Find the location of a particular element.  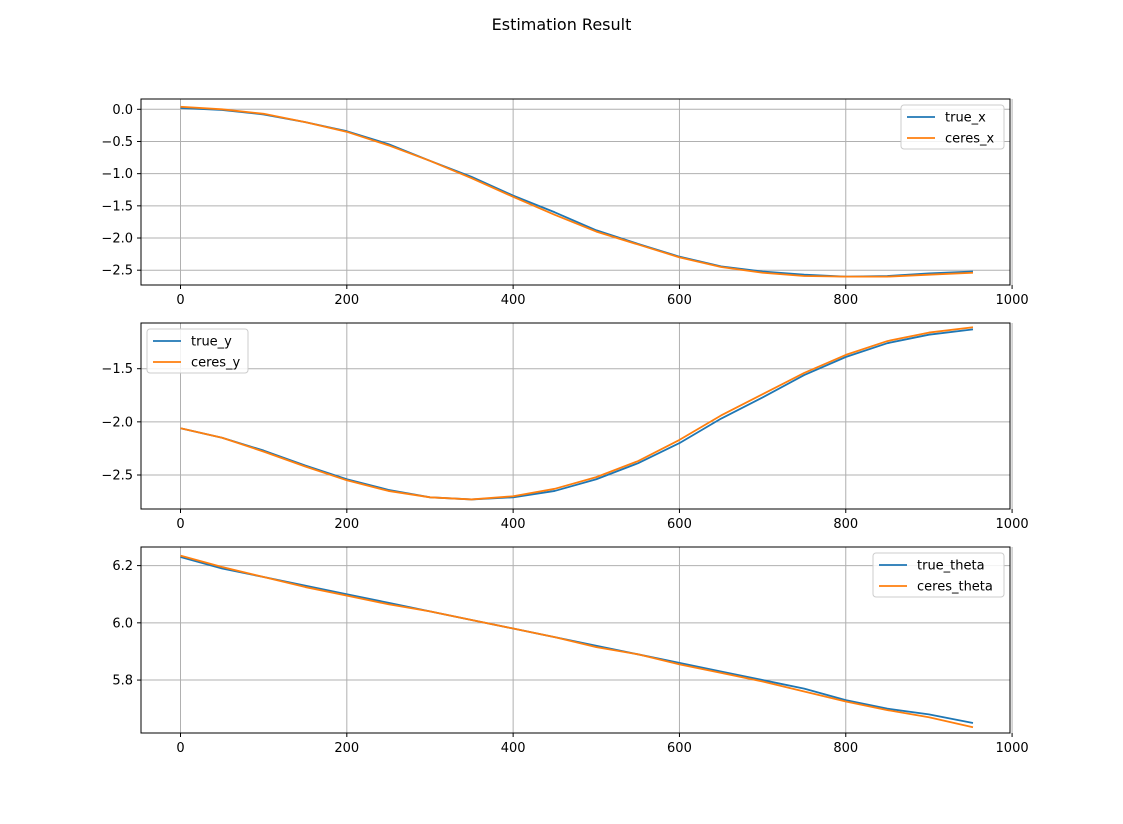

legend-label: true_x is located at coordinates (965, 118).